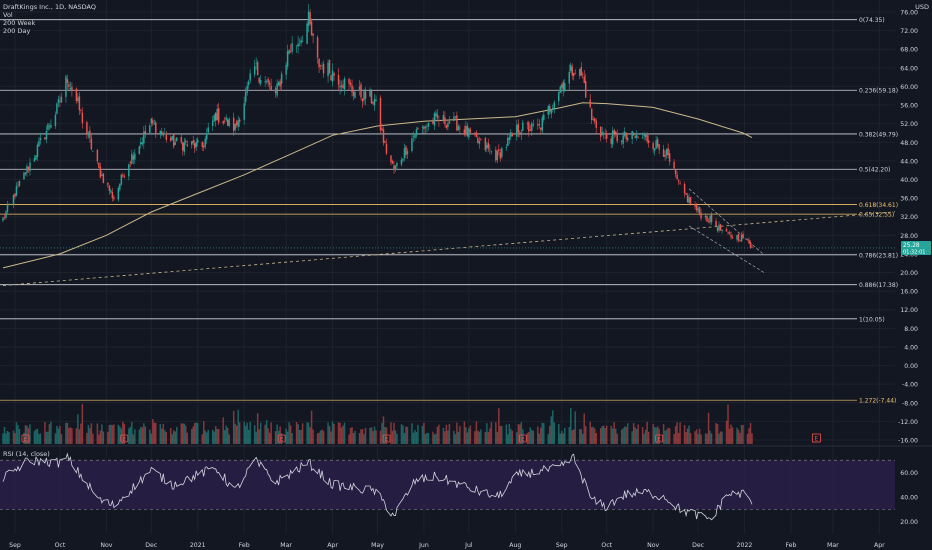 The image size is (932, 550). What do you see at coordinates (522, 438) in the screenshot?
I see `earnings-marker` at bounding box center [522, 438].